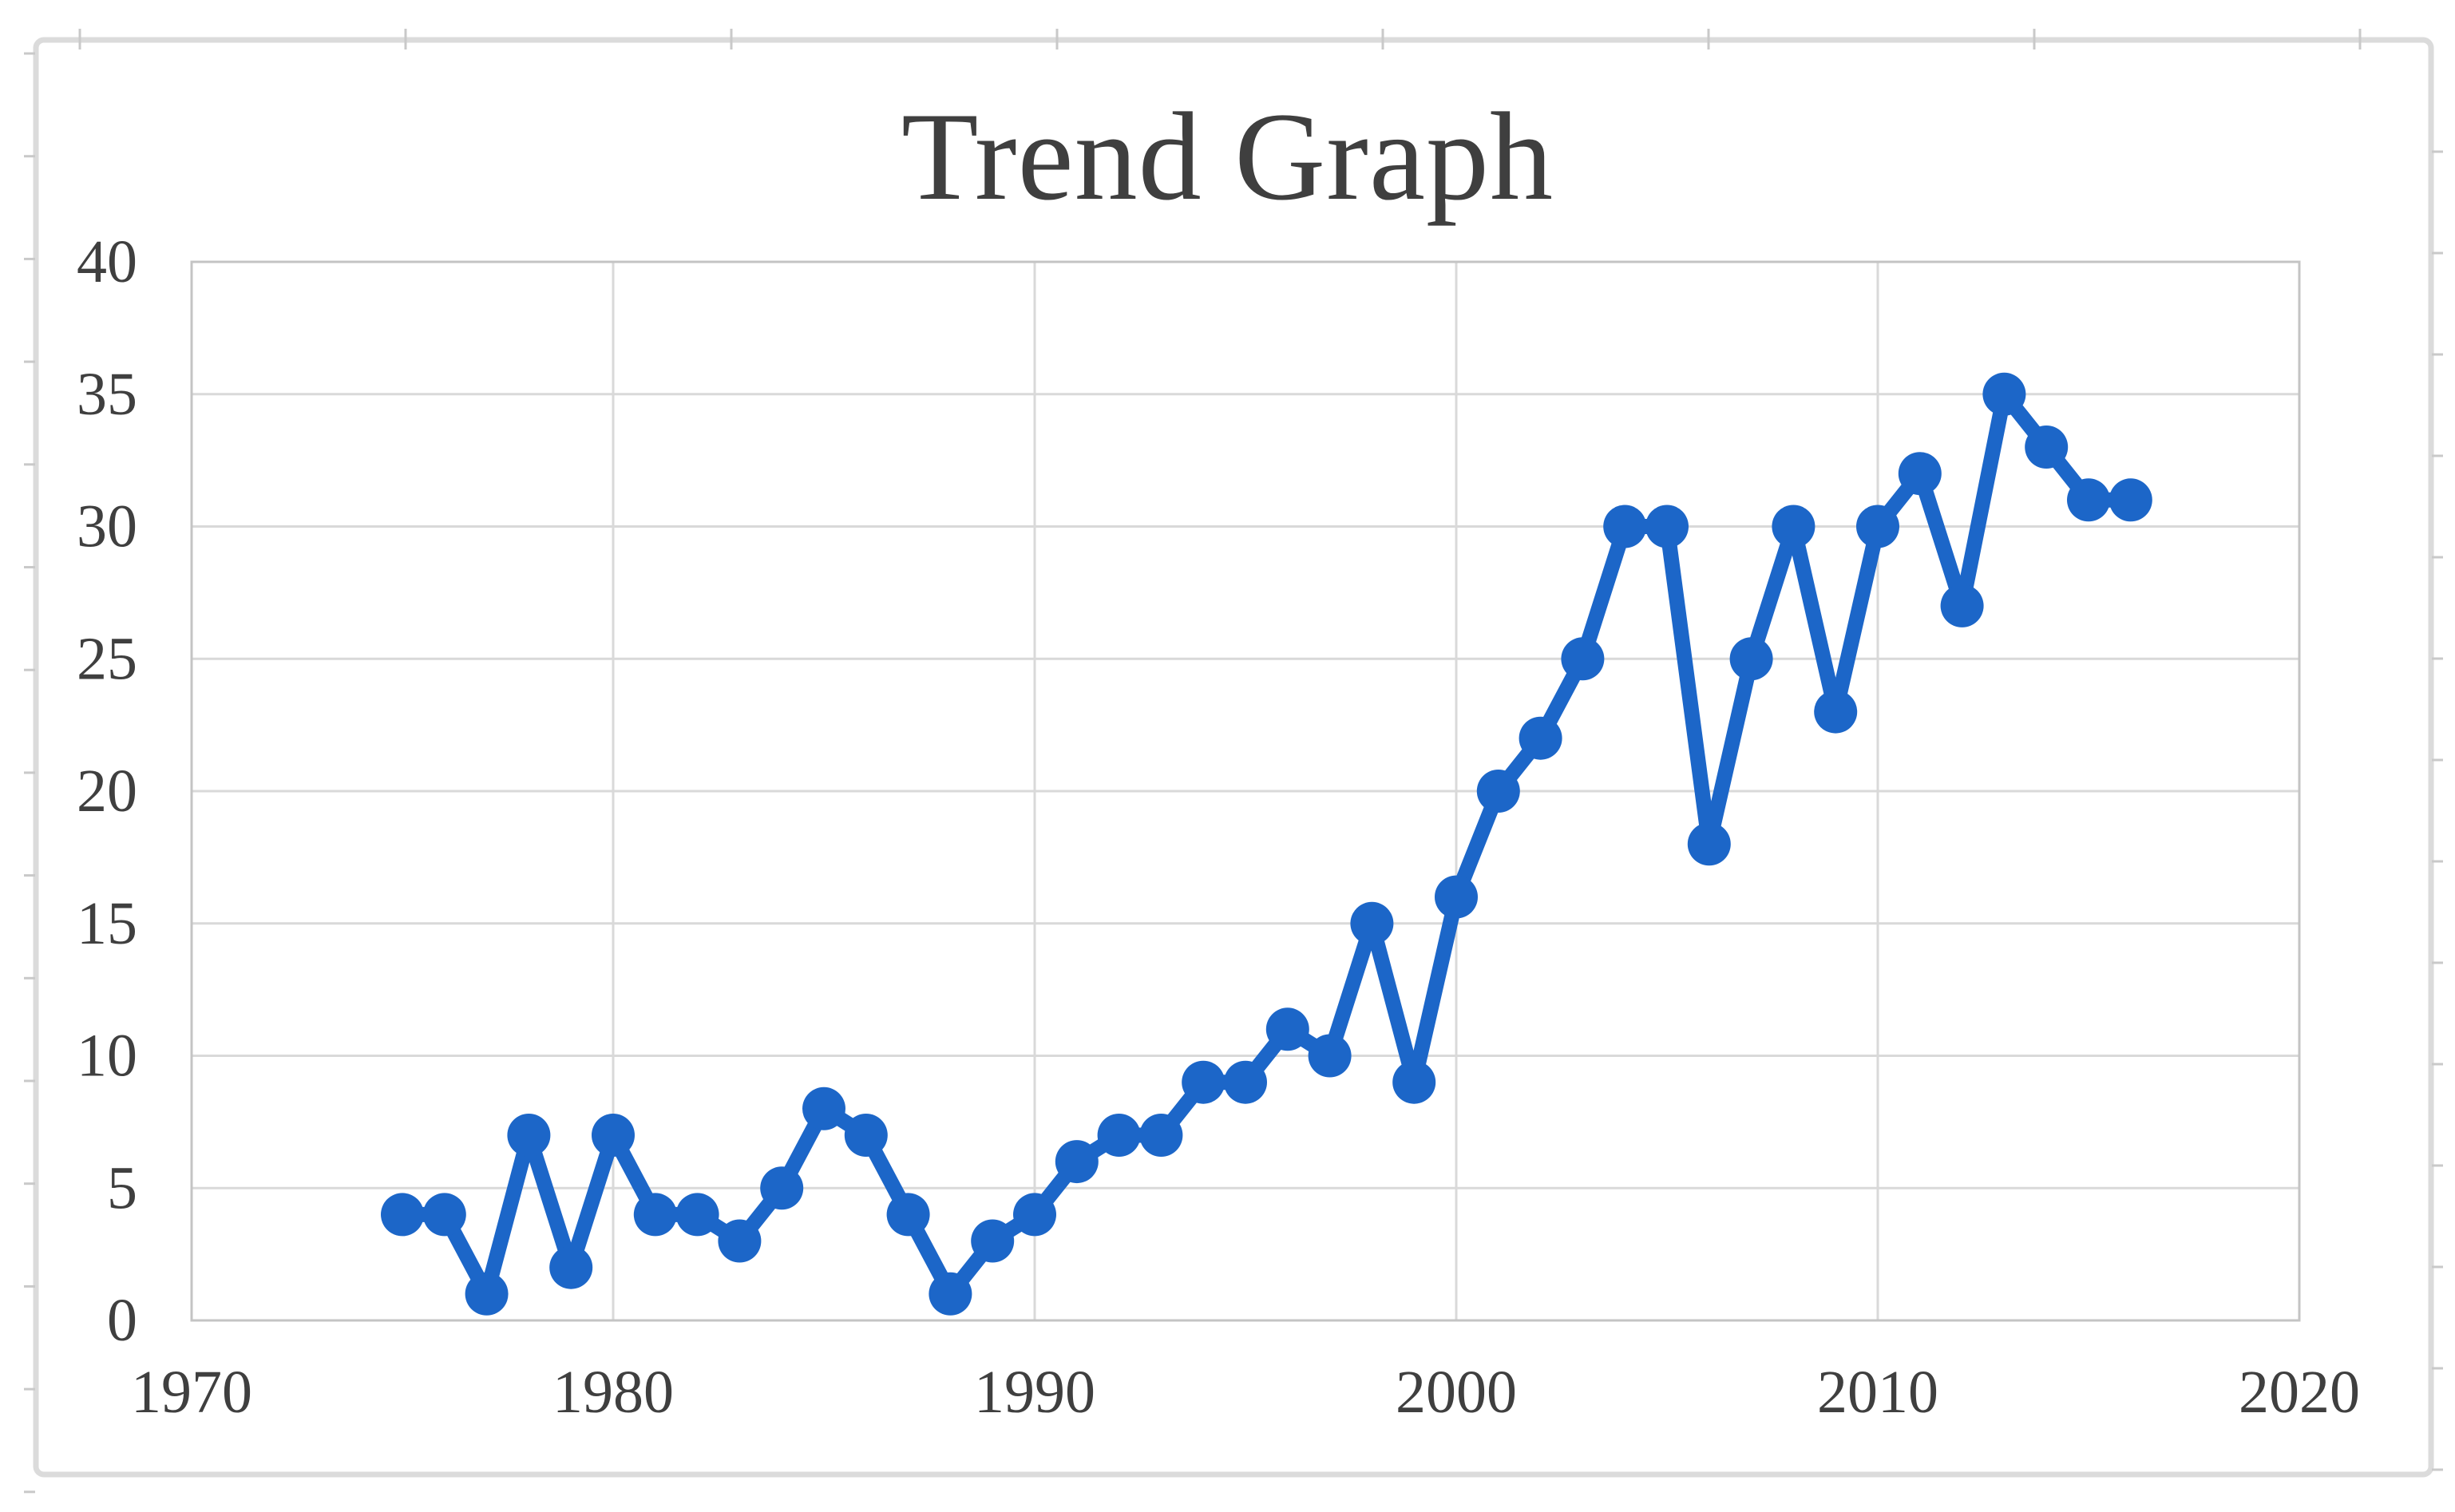 The height and width of the screenshot is (1512, 2455). I want to click on y-axis-label-30: 30, so click(107, 526).